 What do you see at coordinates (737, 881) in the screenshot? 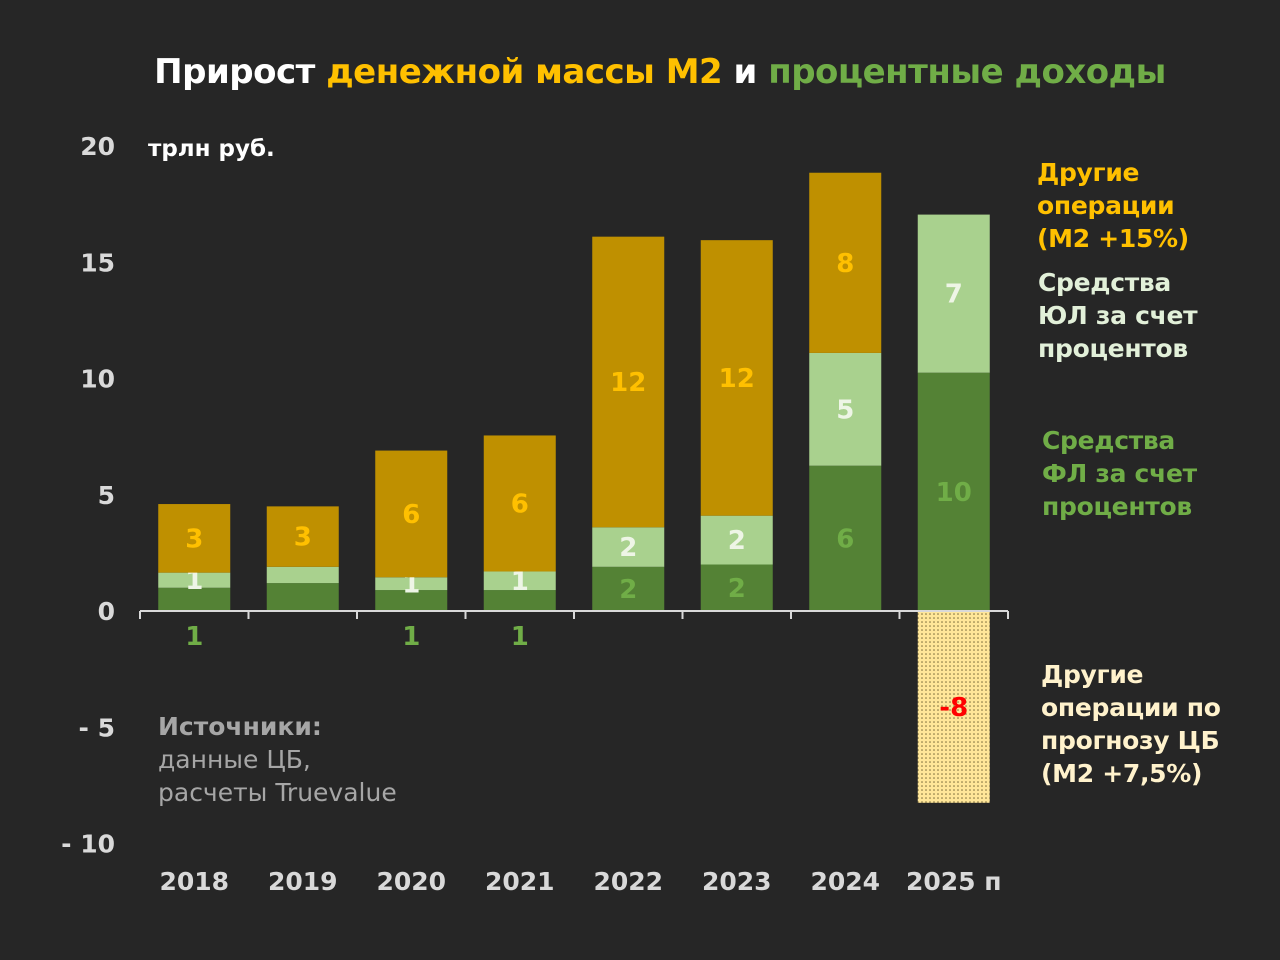
I see `x-tick-label: 2023` at bounding box center [737, 881].